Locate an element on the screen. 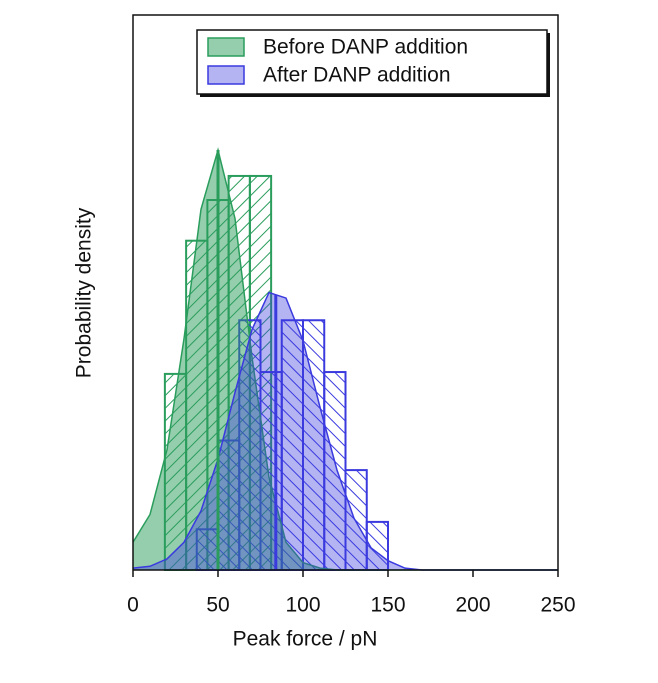 This screenshot has height=683, width=658. x-tick-label: 200 is located at coordinates (472, 605).